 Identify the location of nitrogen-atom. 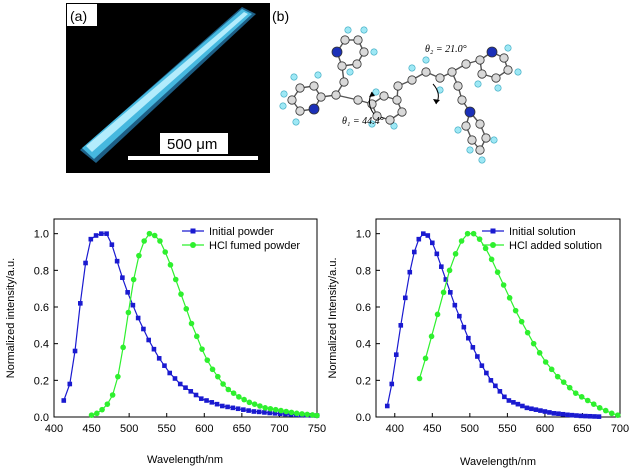
(337, 52).